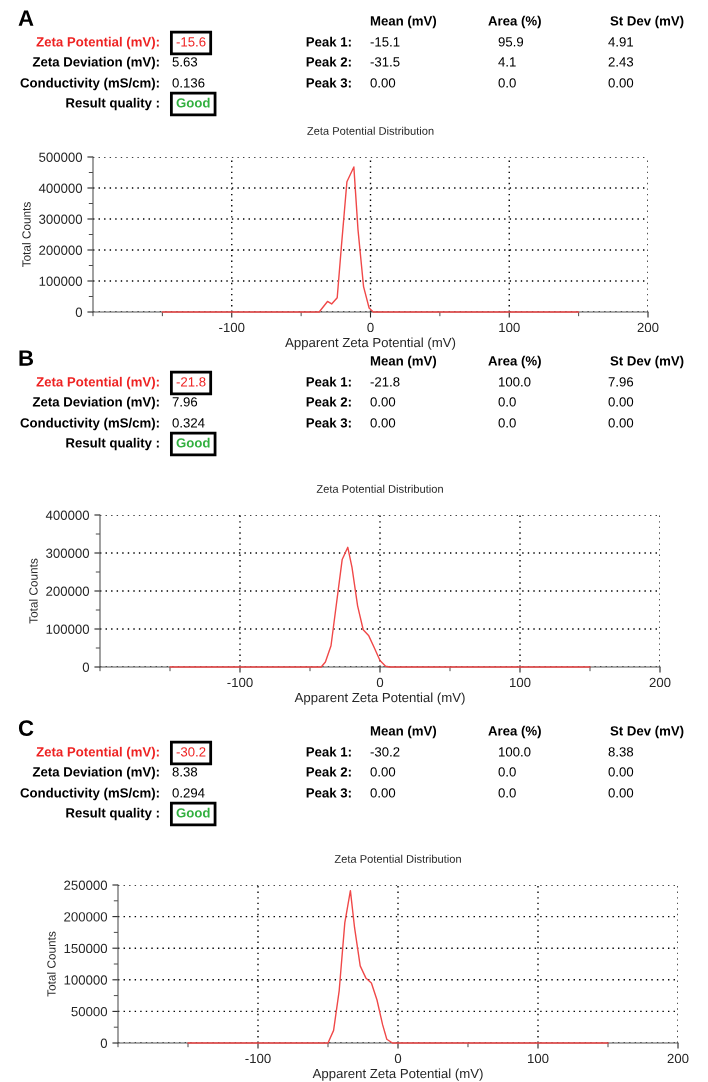 This screenshot has width=708, height=1082. What do you see at coordinates (193, 442) in the screenshot?
I see `text: Good` at bounding box center [193, 442].